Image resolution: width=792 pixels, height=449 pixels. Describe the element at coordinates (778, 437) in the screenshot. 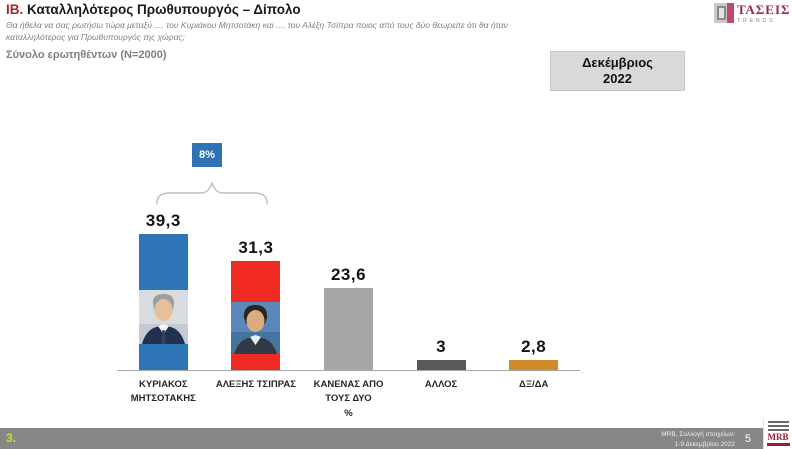

I see `mrb-logo-text: MRB` at that location.